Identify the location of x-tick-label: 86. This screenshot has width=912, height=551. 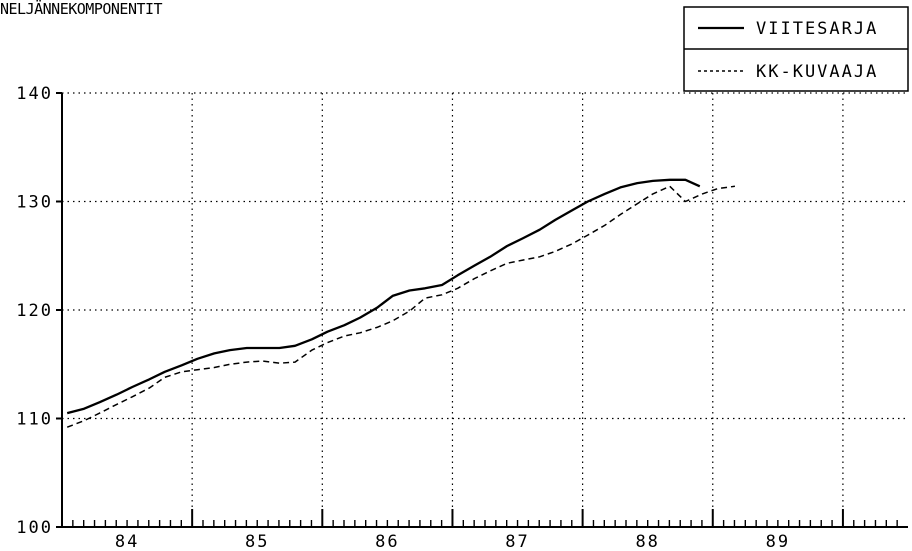
(387, 541).